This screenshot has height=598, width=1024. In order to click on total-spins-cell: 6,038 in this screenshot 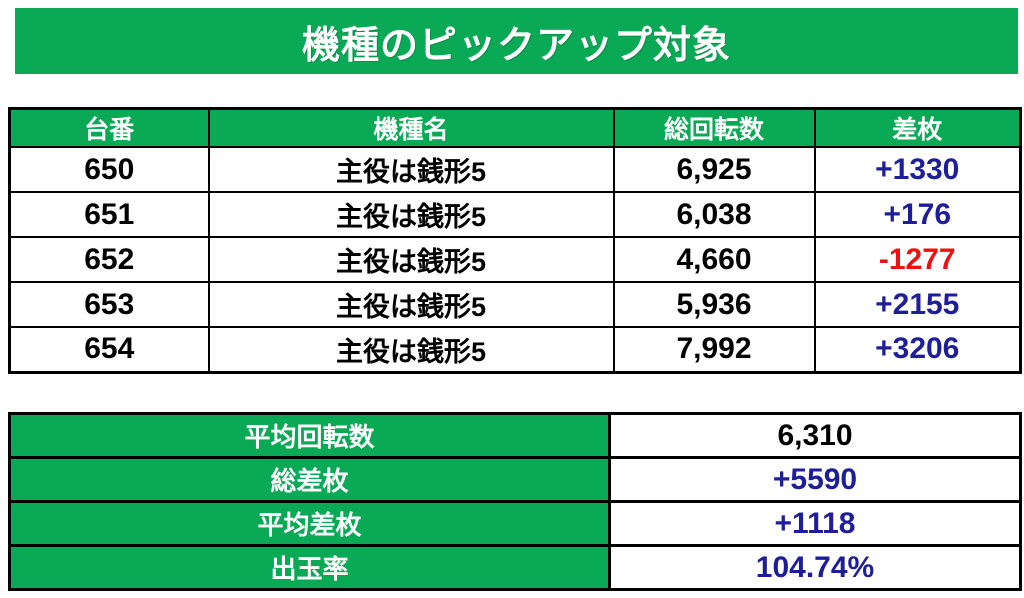, I will do `click(714, 214)`.